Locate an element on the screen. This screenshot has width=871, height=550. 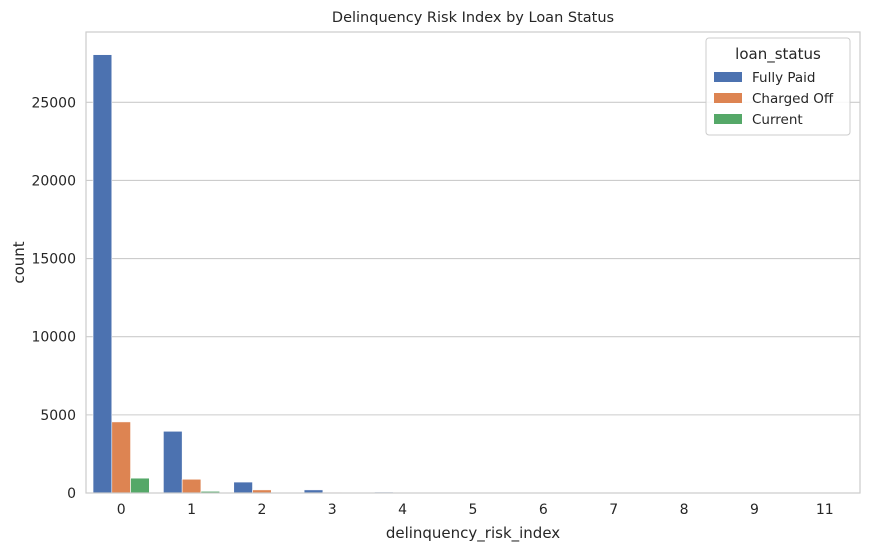
y-tick-label: 5000 is located at coordinates (58, 416).